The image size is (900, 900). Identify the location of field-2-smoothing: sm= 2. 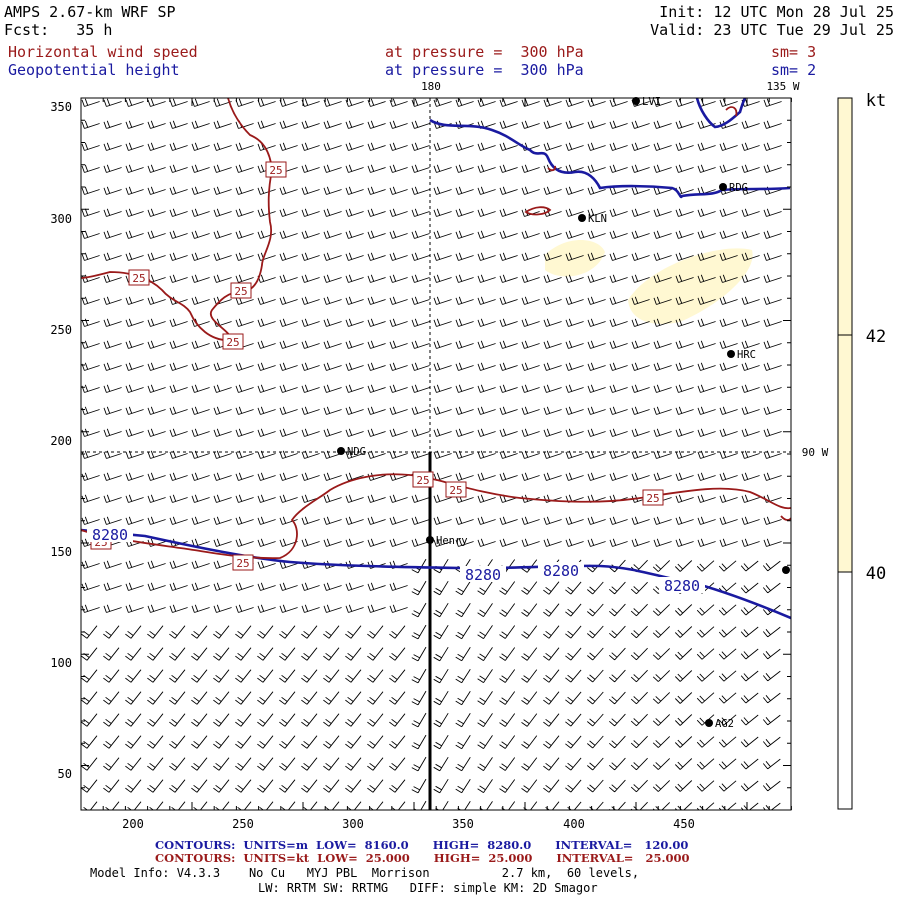
(794, 70).